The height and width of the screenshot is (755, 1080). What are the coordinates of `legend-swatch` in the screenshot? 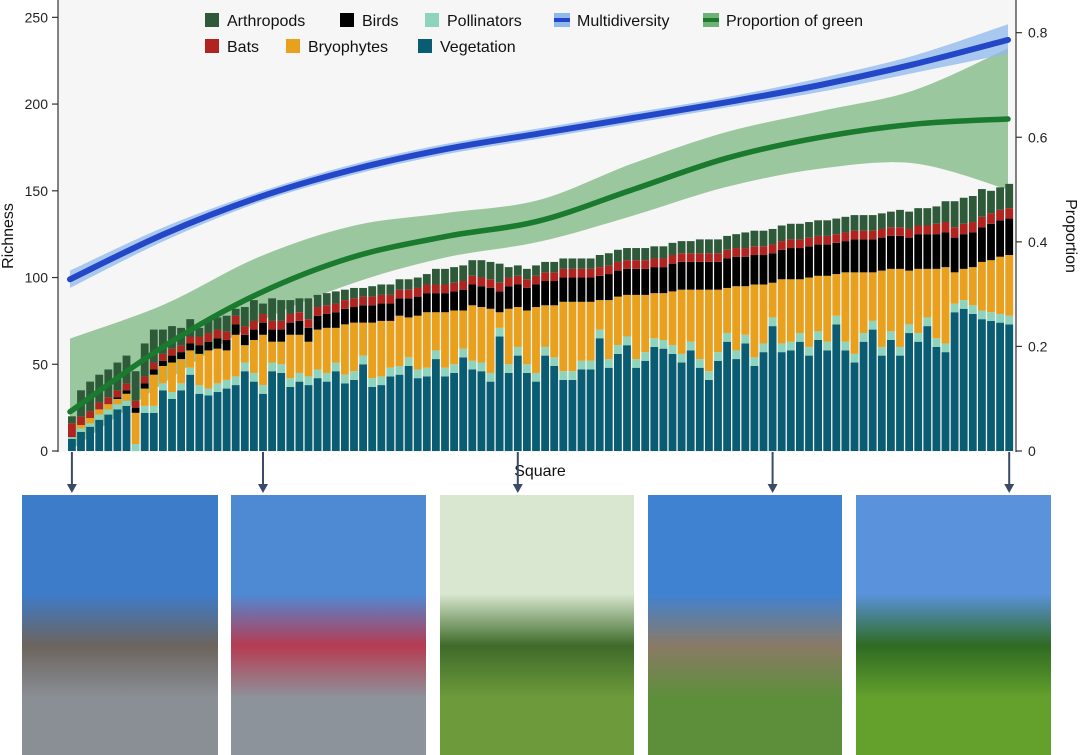 It's located at (347, 20).